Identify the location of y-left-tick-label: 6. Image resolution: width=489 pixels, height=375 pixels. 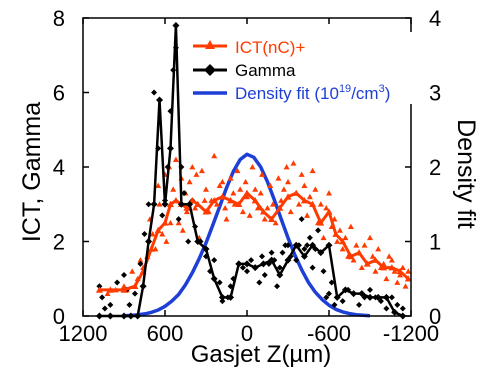
(59, 93).